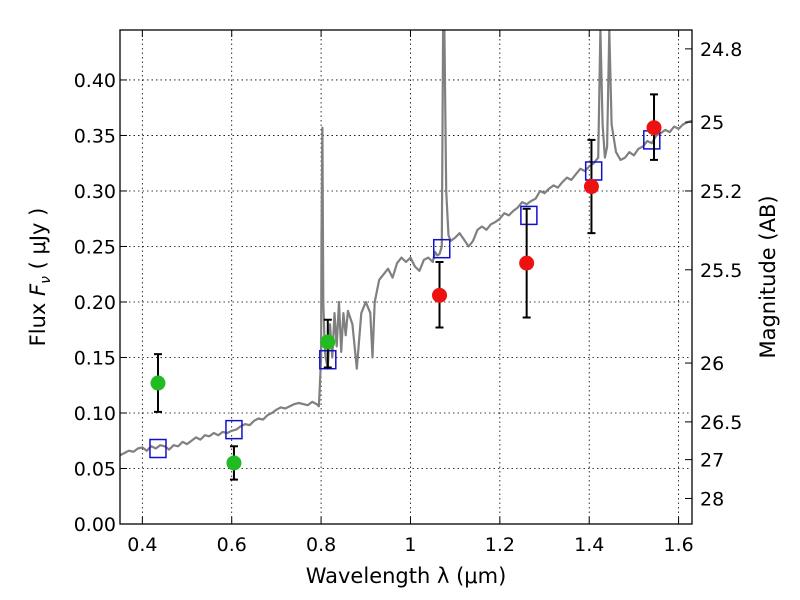 This screenshot has width=800, height=600. I want to click on y-tick-label: 0.20, so click(95, 303).